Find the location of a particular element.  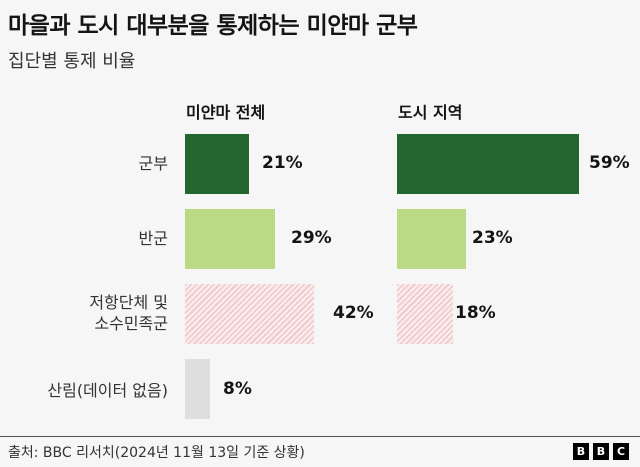

bar-military-urban is located at coordinates (488, 164).